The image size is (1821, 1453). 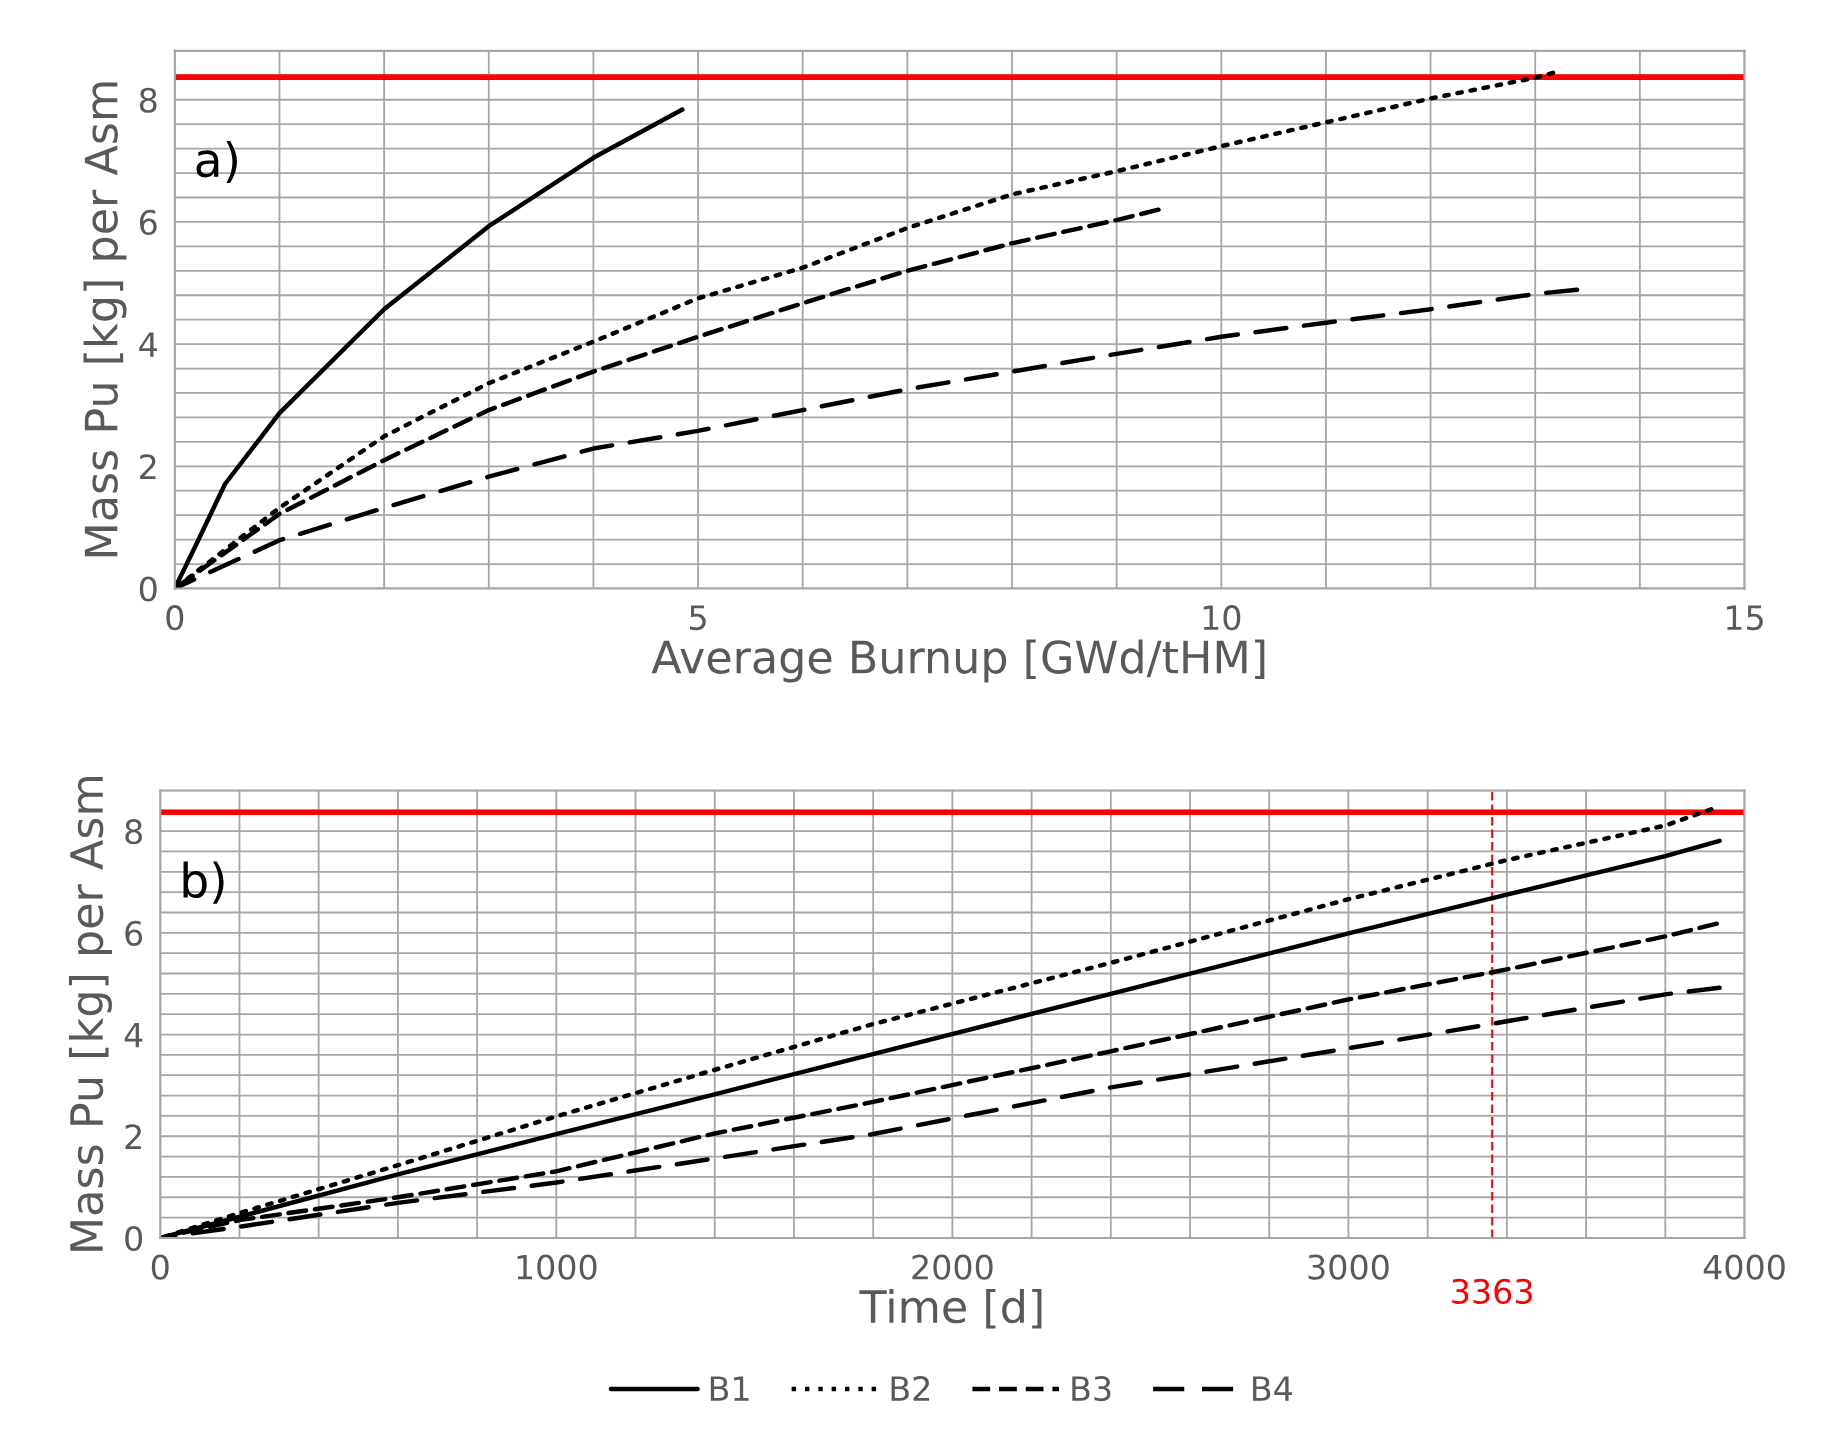 I want to click on x-tick-label: 3000, so click(x=1348, y=1267).